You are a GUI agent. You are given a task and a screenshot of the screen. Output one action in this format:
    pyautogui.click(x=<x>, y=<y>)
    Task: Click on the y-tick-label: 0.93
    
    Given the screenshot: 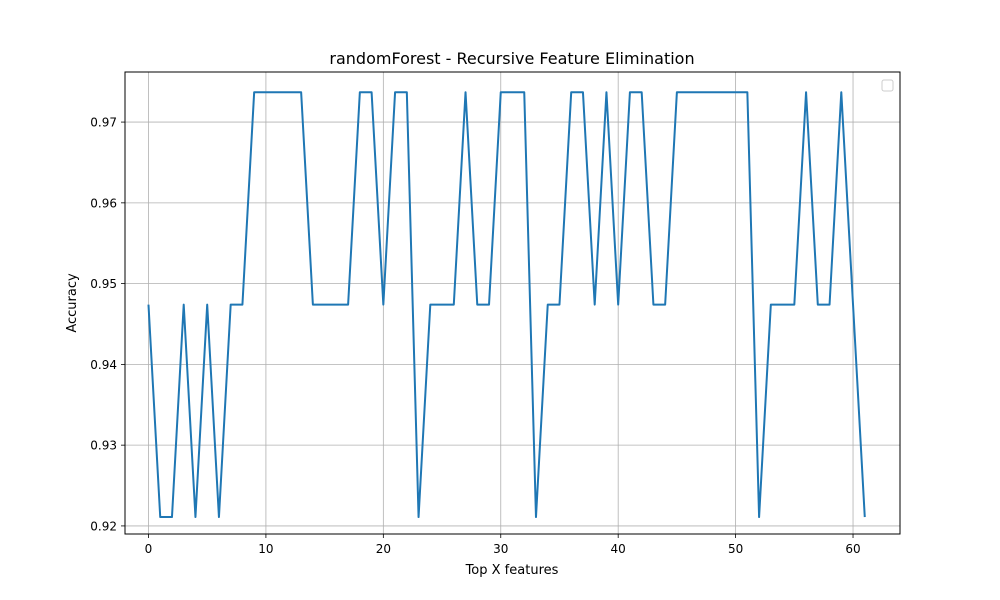 What is the action you would take?
    pyautogui.click(x=103, y=446)
    